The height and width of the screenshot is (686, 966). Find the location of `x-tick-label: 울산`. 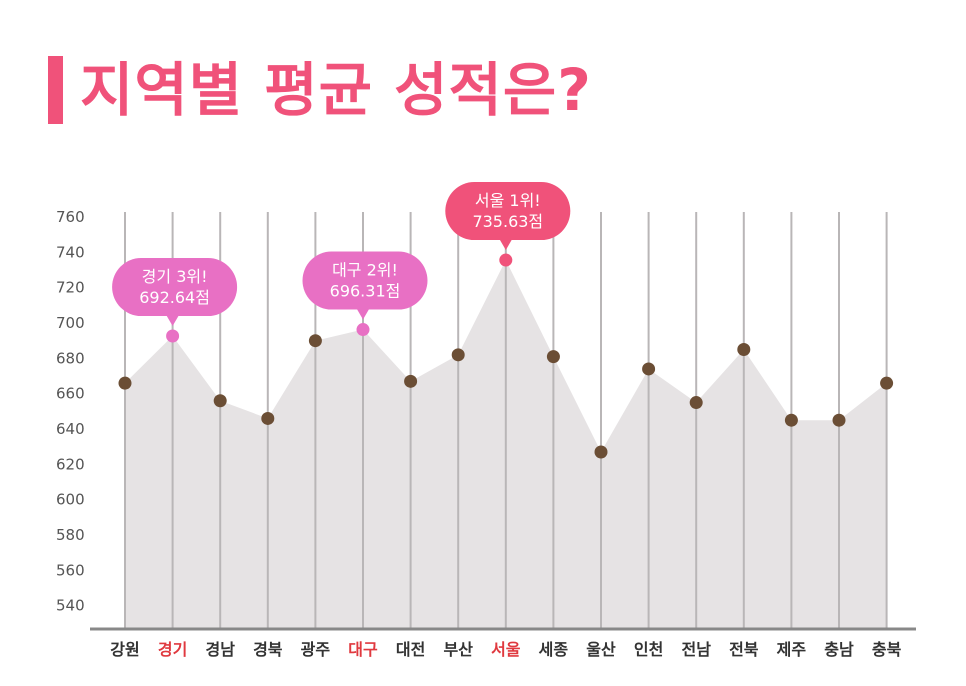

x-tick-label: 울산 is located at coordinates (601, 649).